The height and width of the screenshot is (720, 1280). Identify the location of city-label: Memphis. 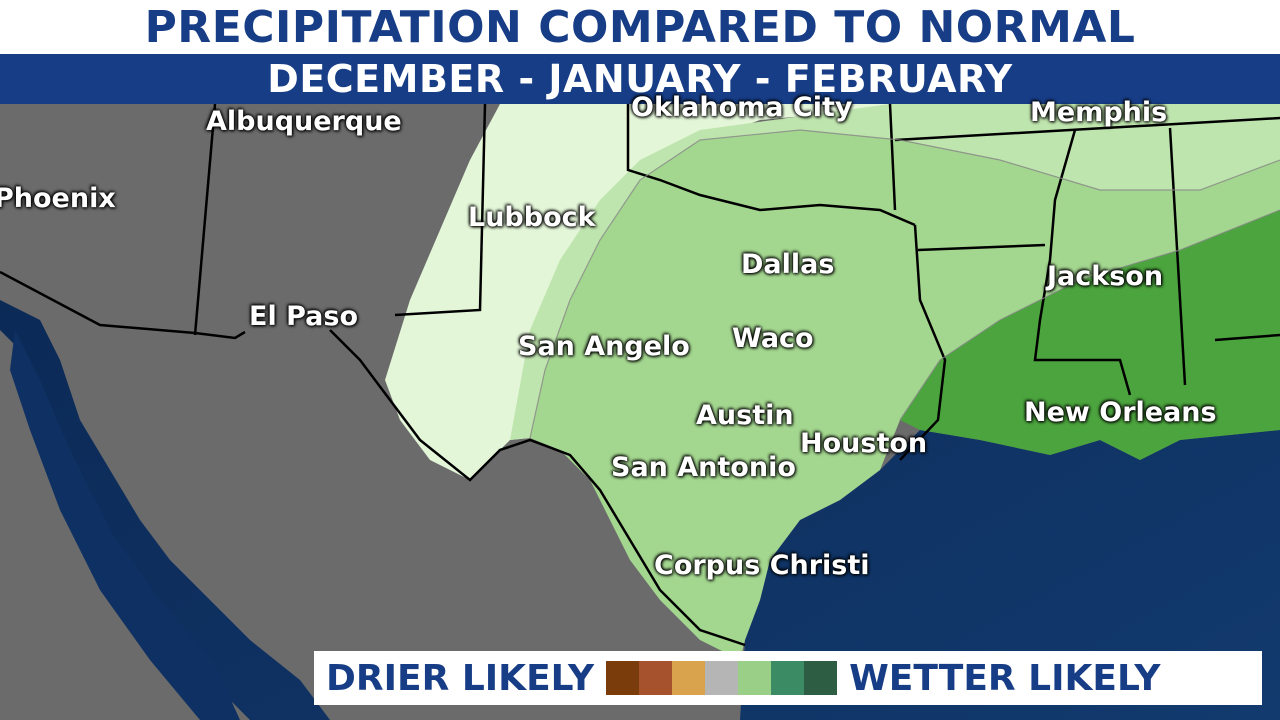
(1099, 112).